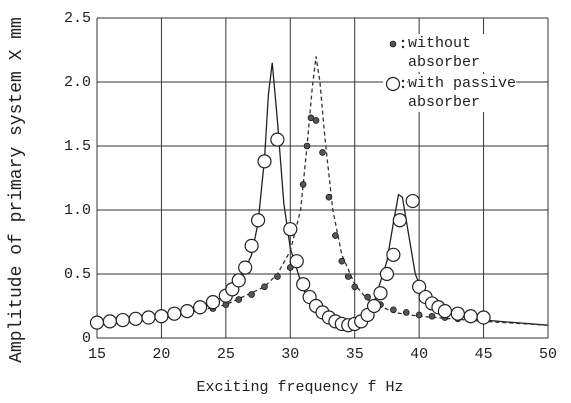 The height and width of the screenshot is (403, 571). Describe the element at coordinates (77, 18) in the screenshot. I see `y-tick-label: 2.5` at that location.